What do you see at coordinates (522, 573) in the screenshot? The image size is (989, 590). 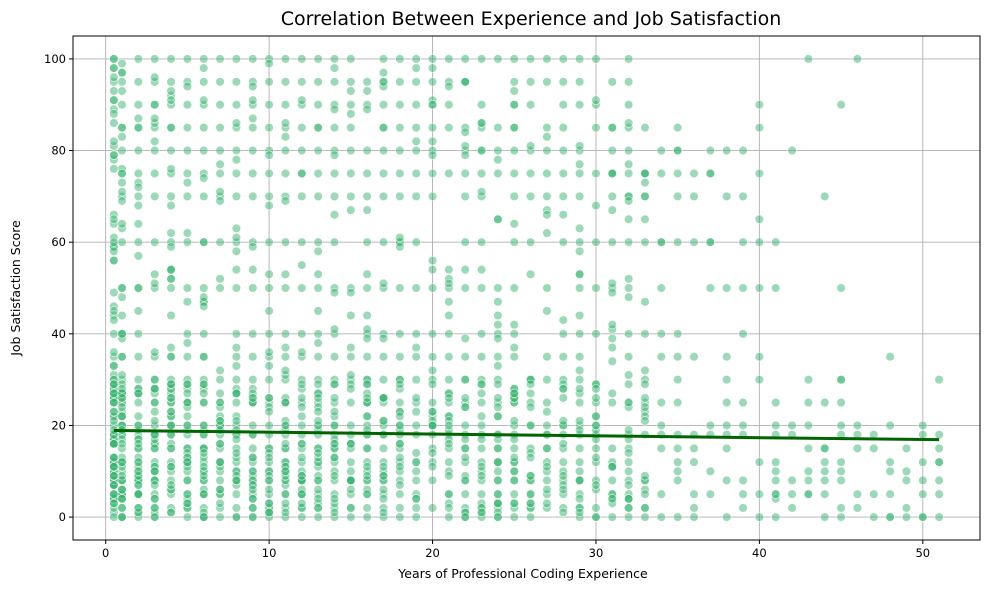 I see `x-axis-label: Years of Professional Coding Experience` at bounding box center [522, 573].